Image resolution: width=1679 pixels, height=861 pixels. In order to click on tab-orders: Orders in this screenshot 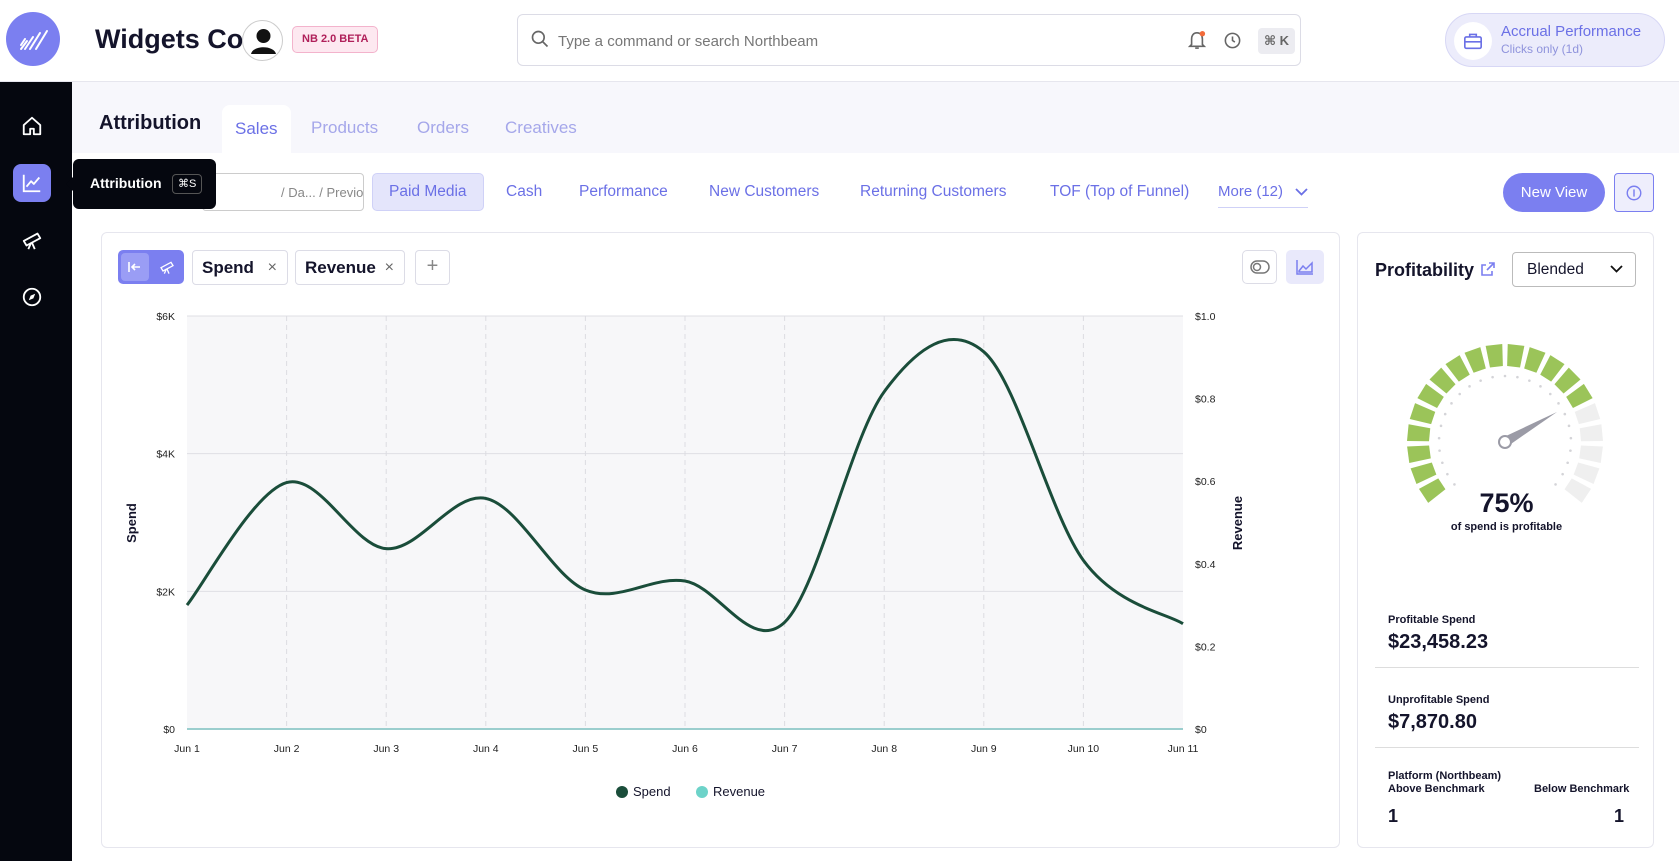, I will do `click(443, 127)`.